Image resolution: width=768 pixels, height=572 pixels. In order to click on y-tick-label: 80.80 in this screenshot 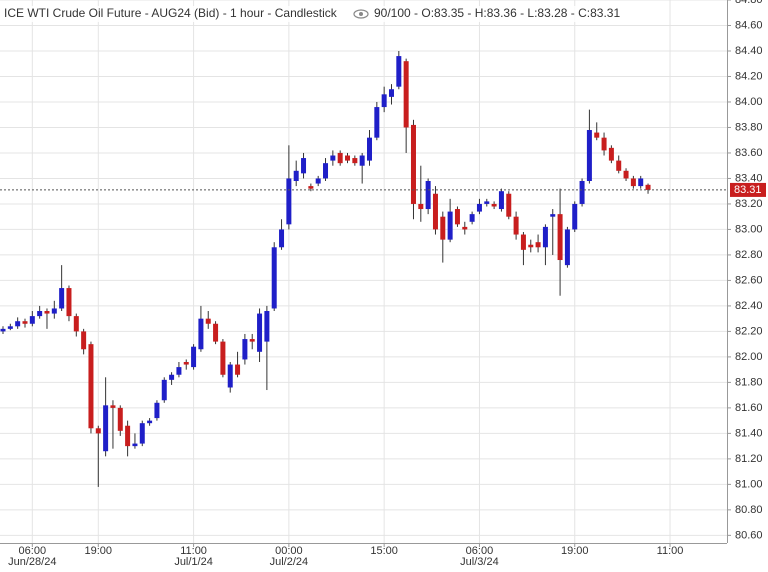, I will do `click(749, 510)`.